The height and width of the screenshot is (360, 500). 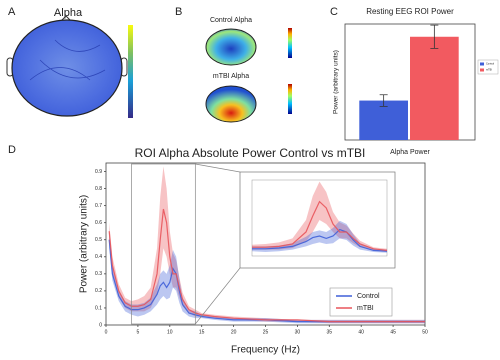 What do you see at coordinates (234, 332) in the screenshot?
I see `x-tick-label: 20` at bounding box center [234, 332].